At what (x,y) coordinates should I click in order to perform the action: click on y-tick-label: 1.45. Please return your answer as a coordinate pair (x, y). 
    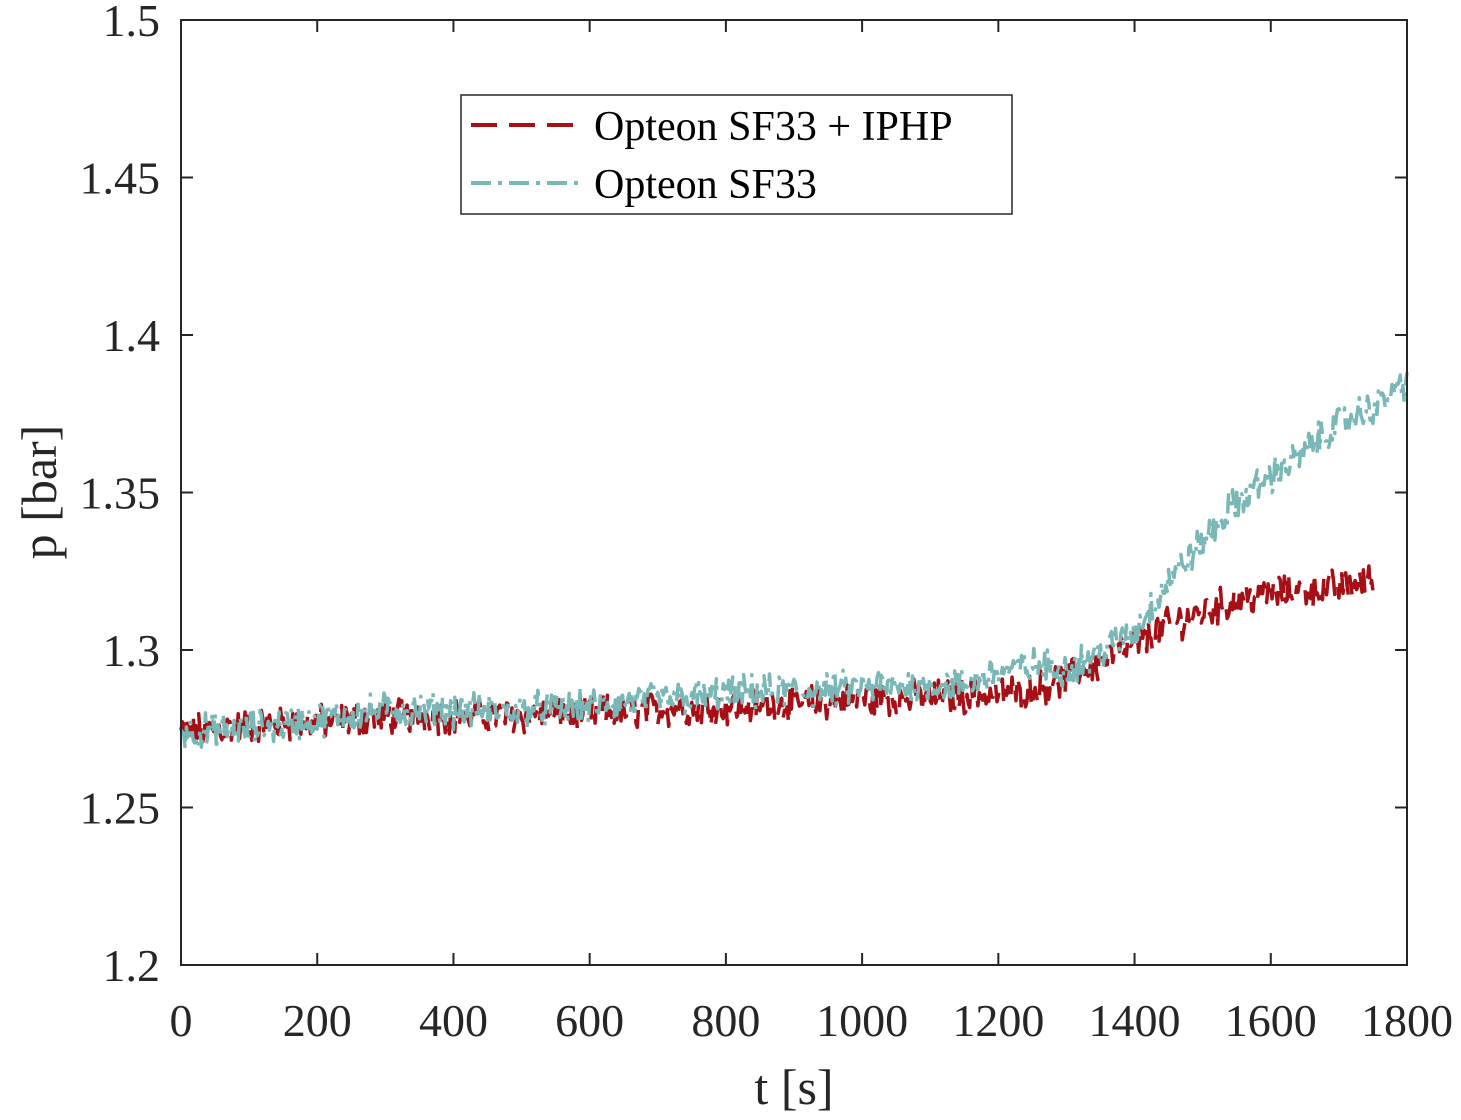
    Looking at the image, I should click on (120, 178).